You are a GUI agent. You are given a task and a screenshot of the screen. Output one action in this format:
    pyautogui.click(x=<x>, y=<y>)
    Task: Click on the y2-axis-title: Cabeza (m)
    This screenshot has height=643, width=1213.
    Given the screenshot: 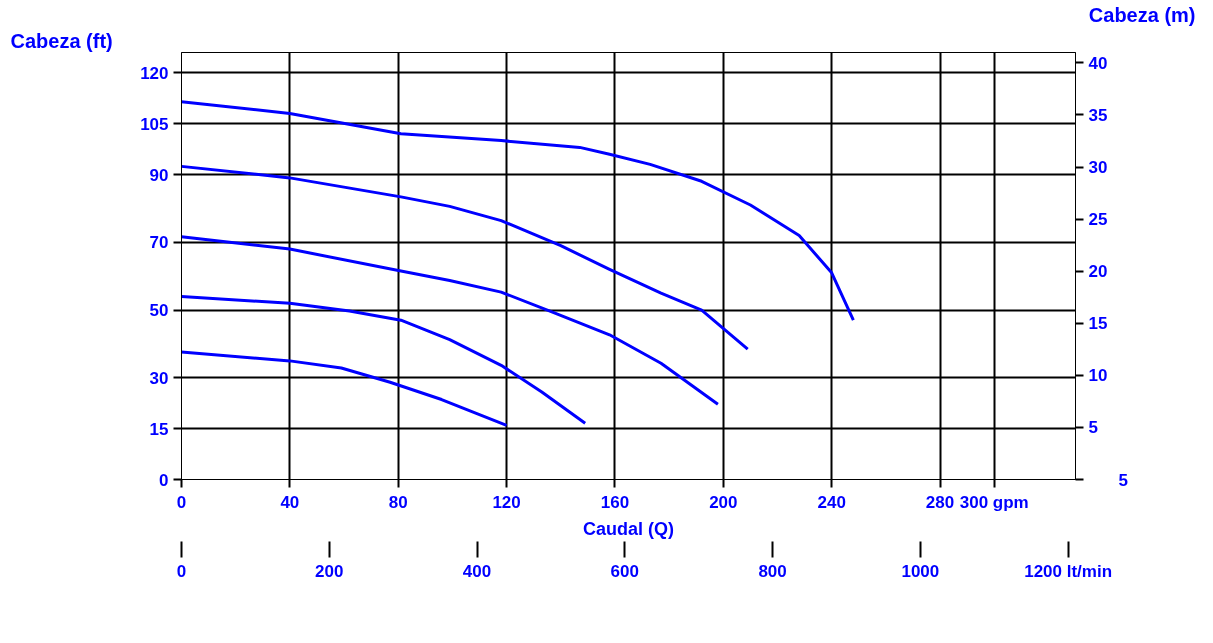 What is the action you would take?
    pyautogui.click(x=1142, y=14)
    